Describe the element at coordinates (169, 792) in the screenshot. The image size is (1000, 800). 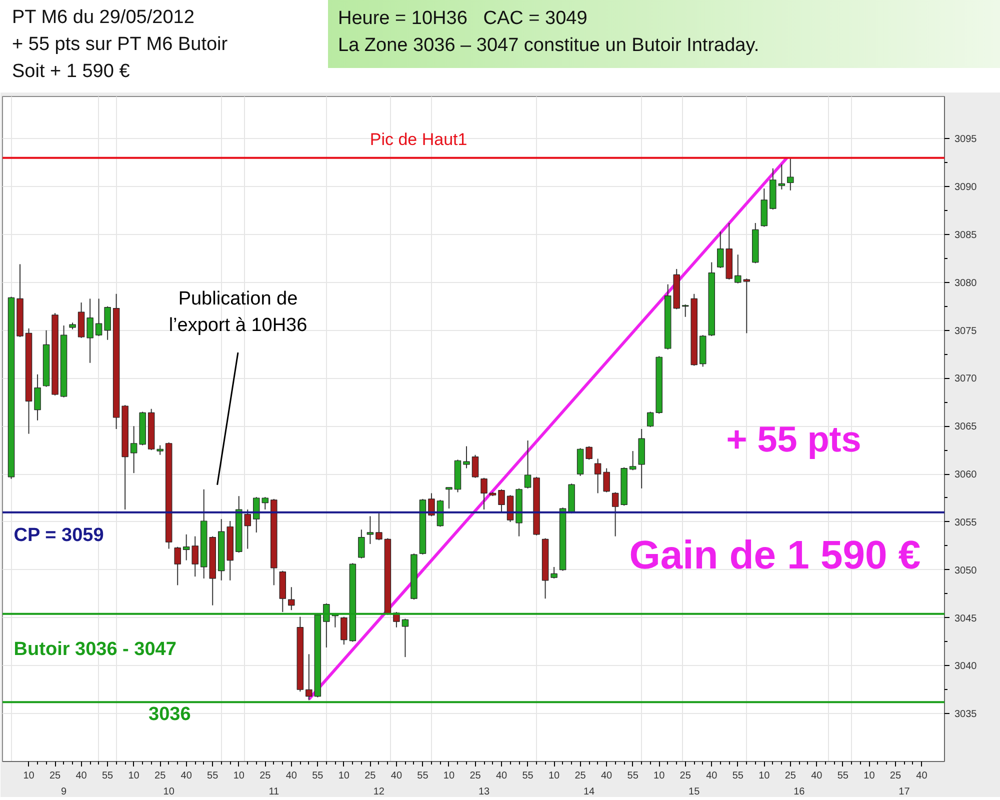
I see `x2-tick-label: 10` at that location.